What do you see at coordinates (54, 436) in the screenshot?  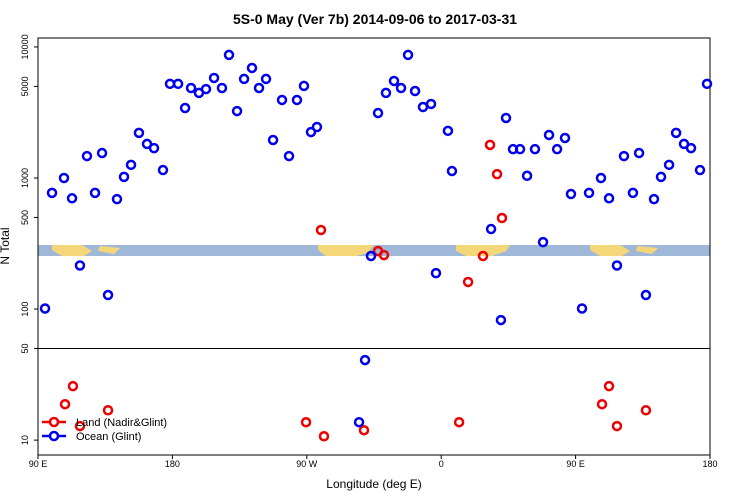 I see `legend-marker` at bounding box center [54, 436].